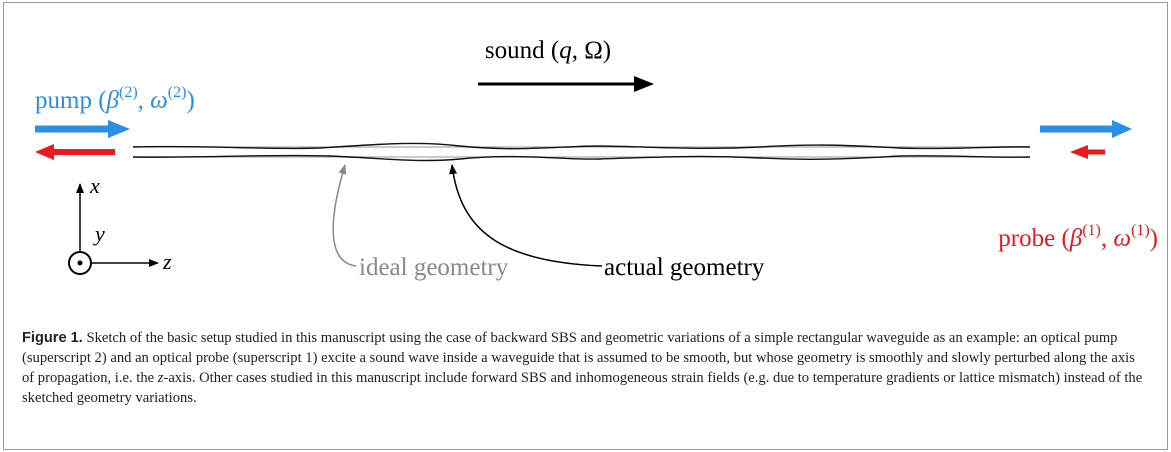 The image size is (1171, 452). I want to click on caption-label: Figure 1., so click(52, 338).